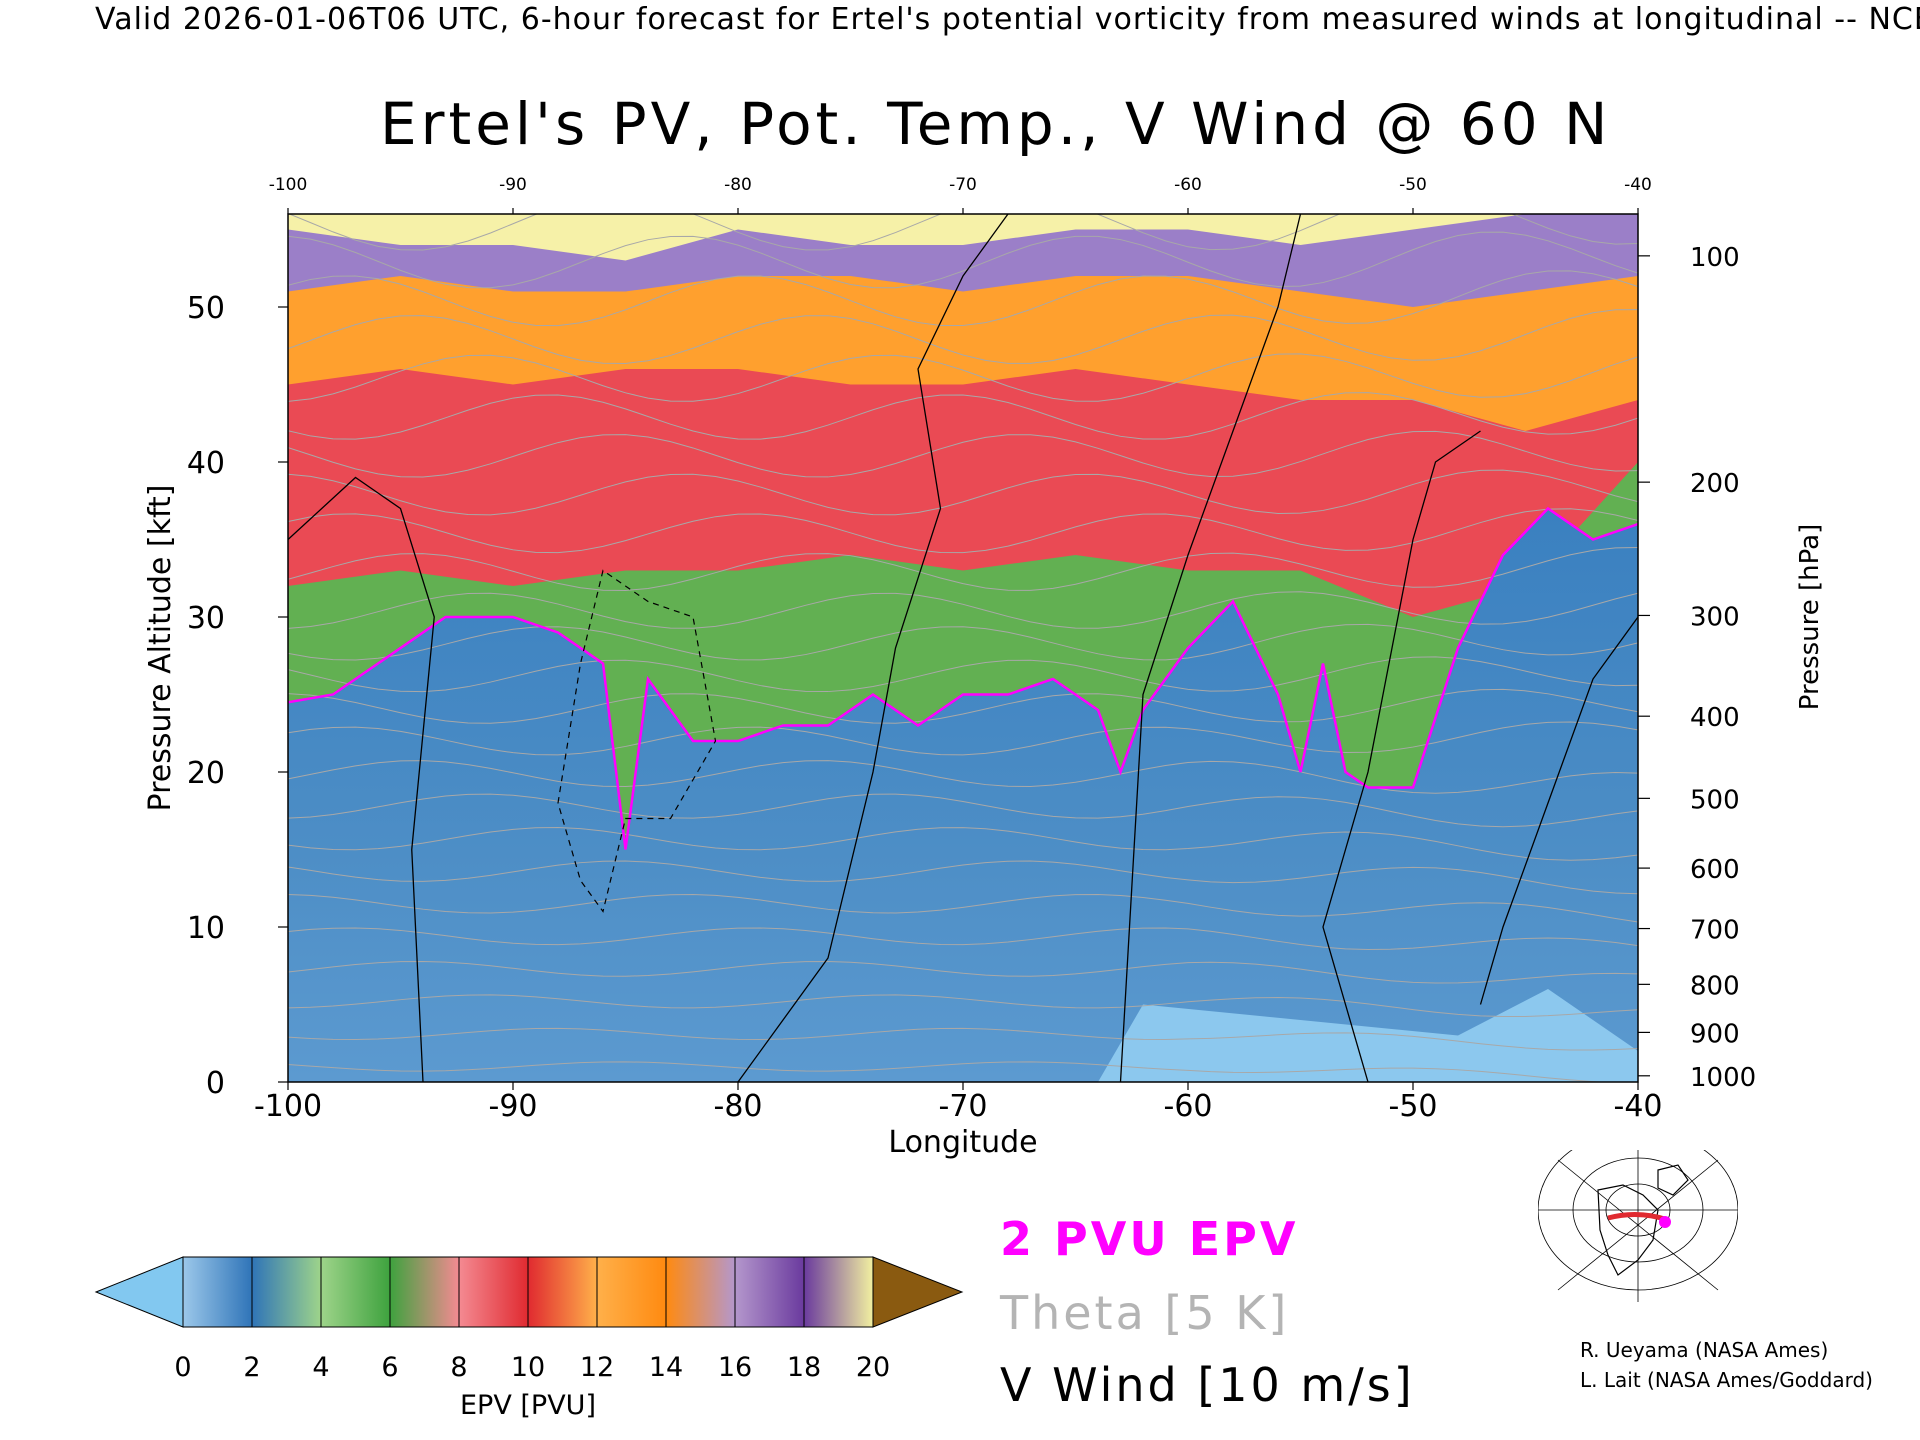 The image size is (1920, 1440). Describe the element at coordinates (389, 1367) in the screenshot. I see `colorbar-tick-label: 6` at that location.